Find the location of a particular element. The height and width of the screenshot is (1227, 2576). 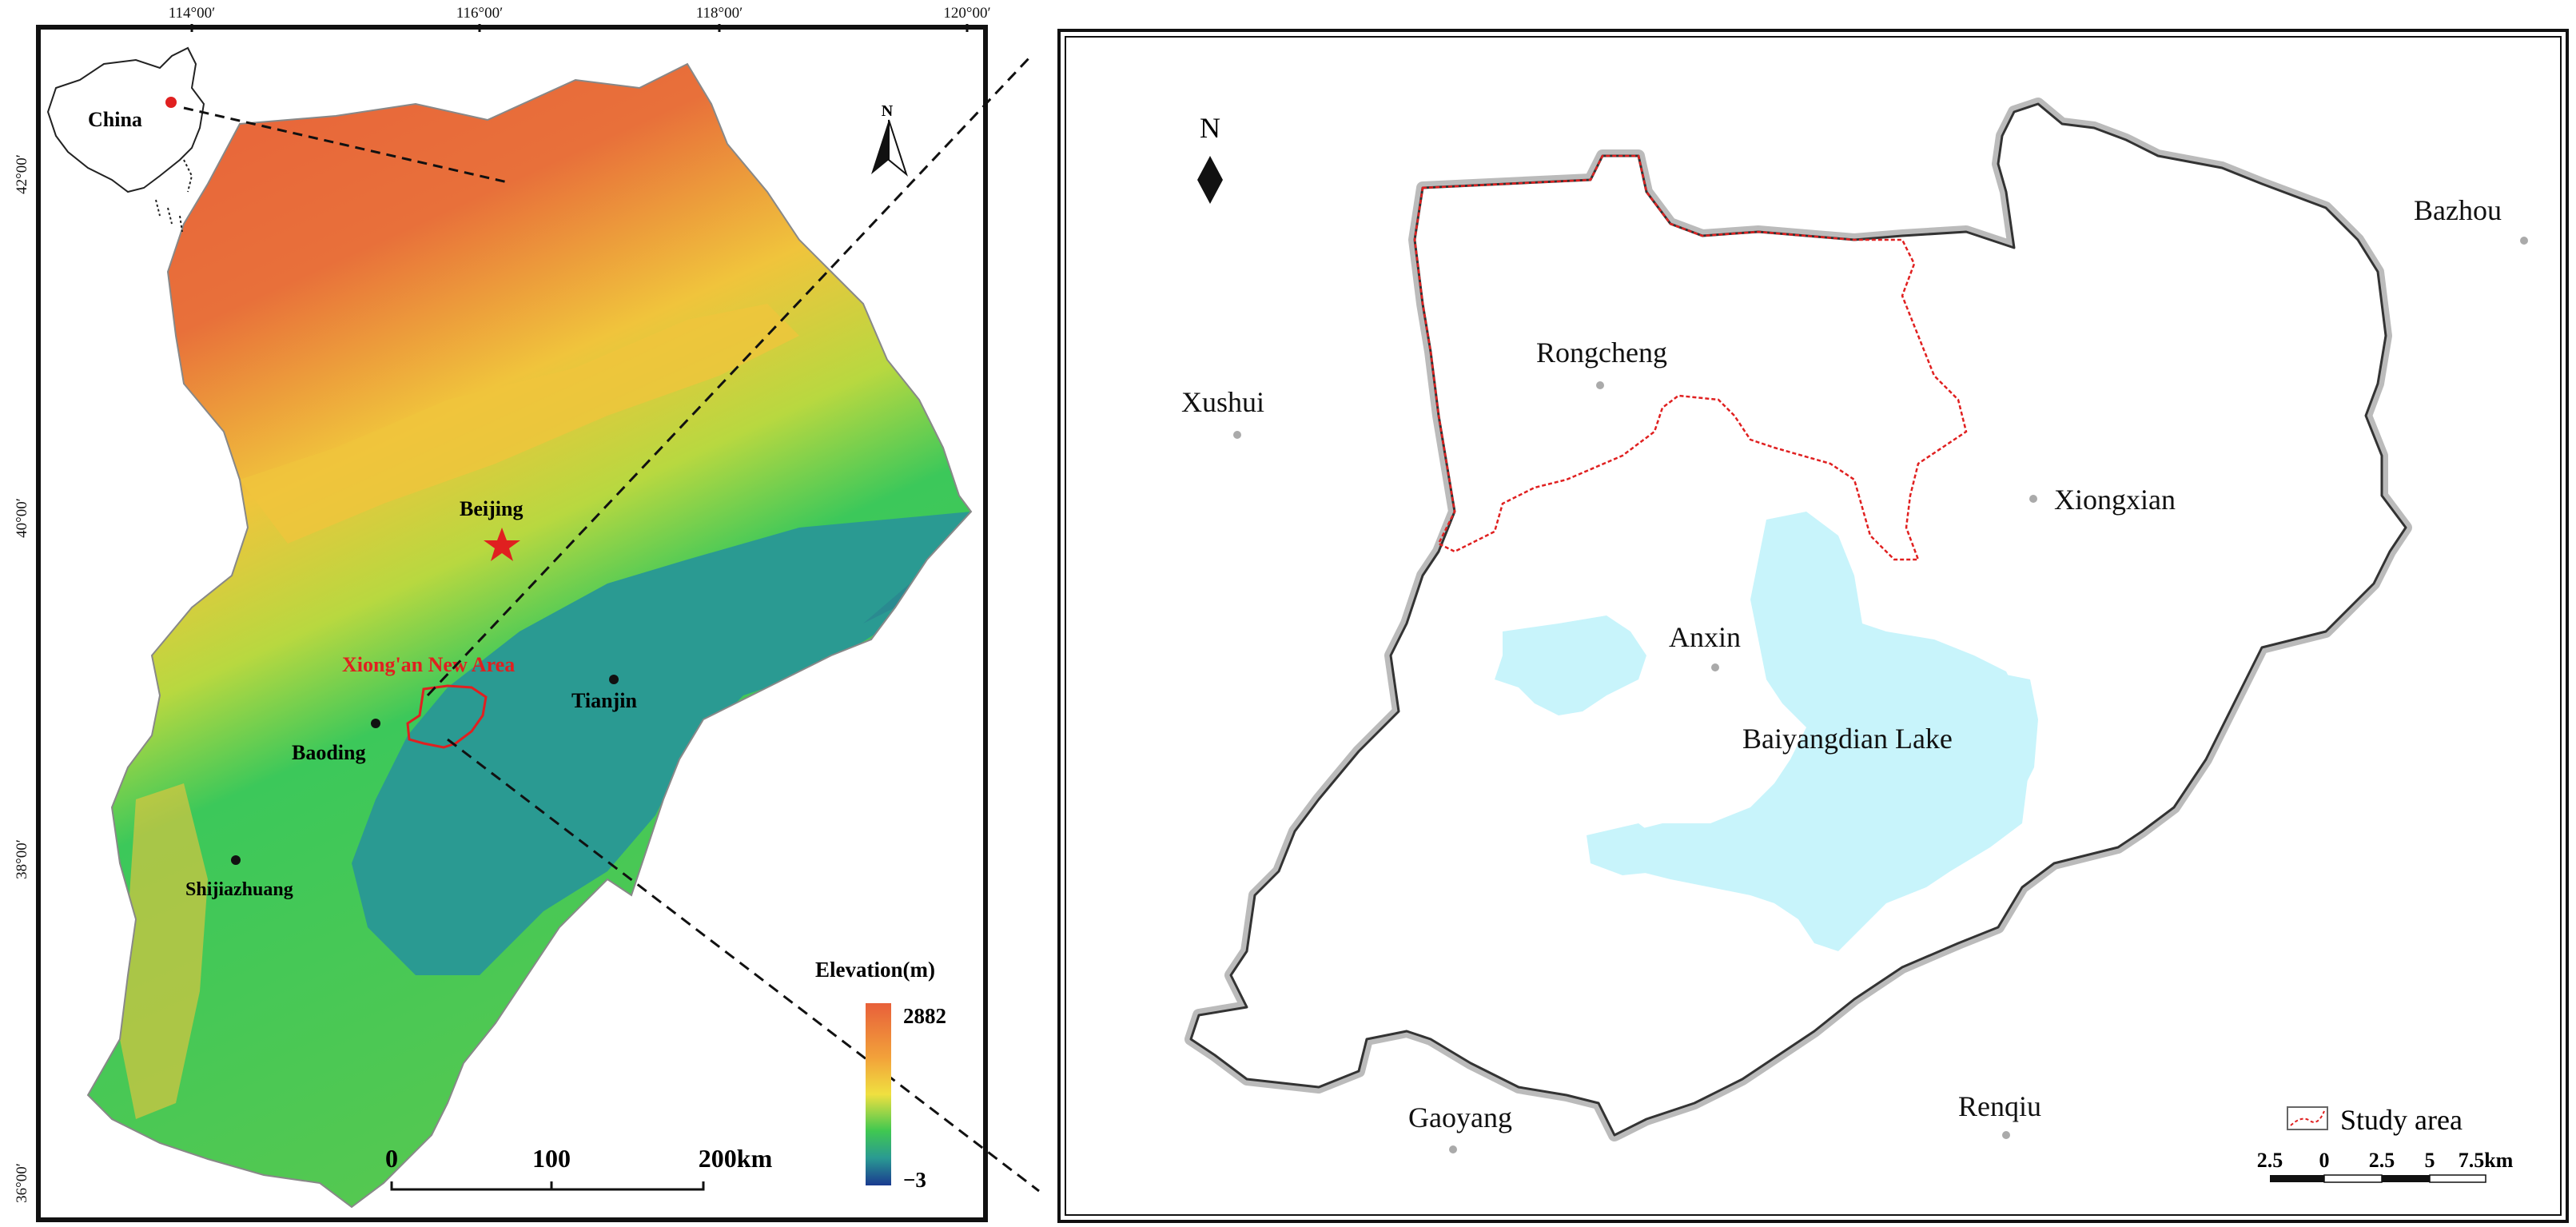

xiongan-label: Xiong'an New Area is located at coordinates (428, 664).